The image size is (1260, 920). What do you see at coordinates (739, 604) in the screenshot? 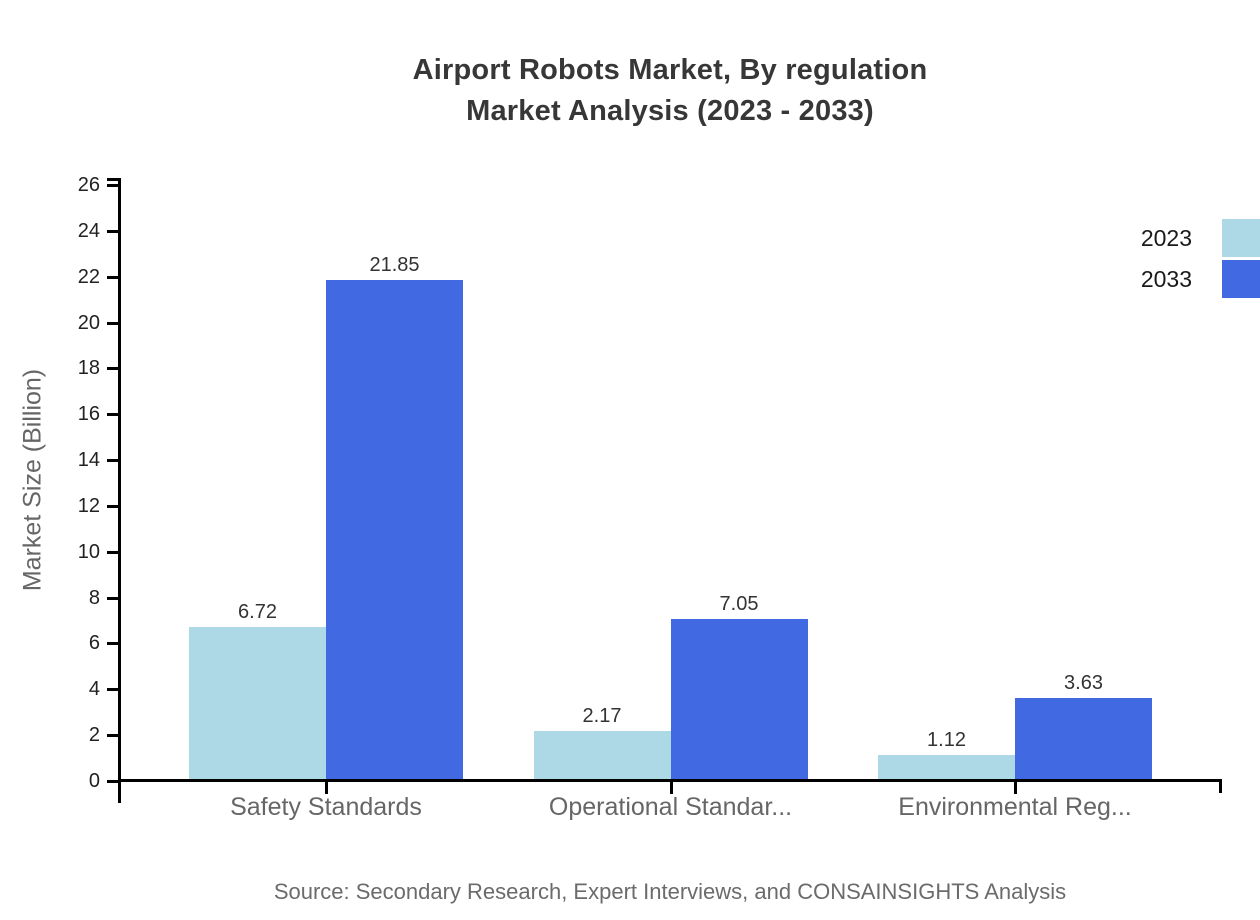
I see `bar-value-label: 7.05` at bounding box center [739, 604].